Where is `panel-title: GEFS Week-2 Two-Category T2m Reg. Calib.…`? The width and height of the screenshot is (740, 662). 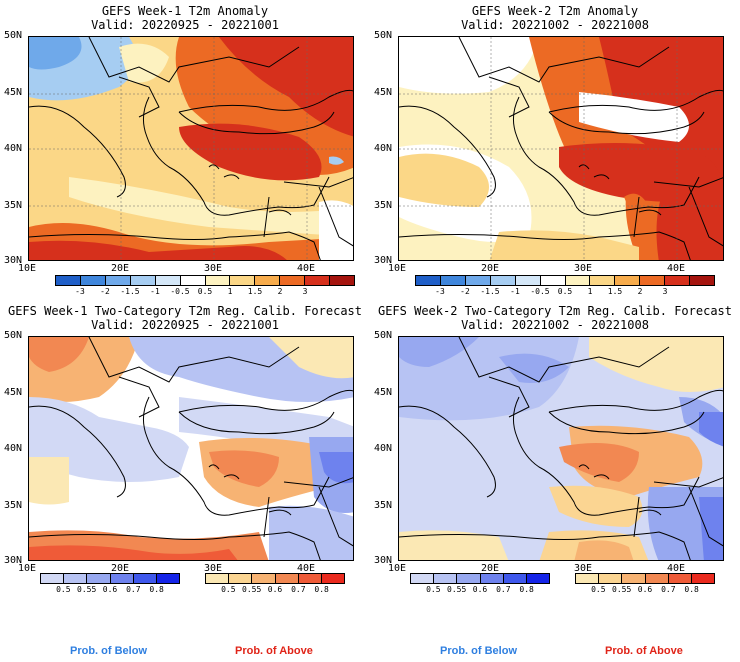
panel-title: GEFS Week-2 Two-Category T2m Reg. Calib.… is located at coordinates (554, 311).